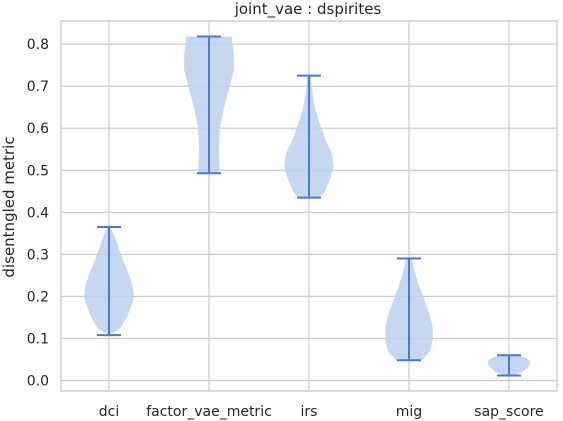 Image resolution: width=563 pixels, height=421 pixels. Describe the element at coordinates (38, 213) in the screenshot. I see `y-tick-label: 0.4` at that location.